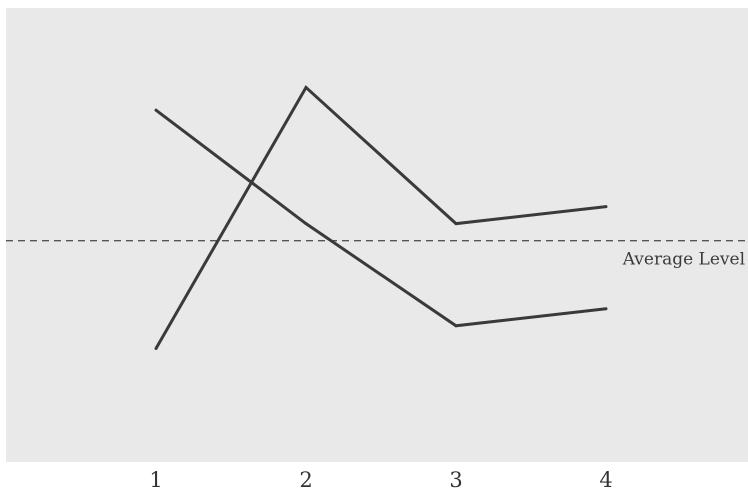  Describe the element at coordinates (605, 480) in the screenshot. I see `x-tick-label-4: 4` at that location.